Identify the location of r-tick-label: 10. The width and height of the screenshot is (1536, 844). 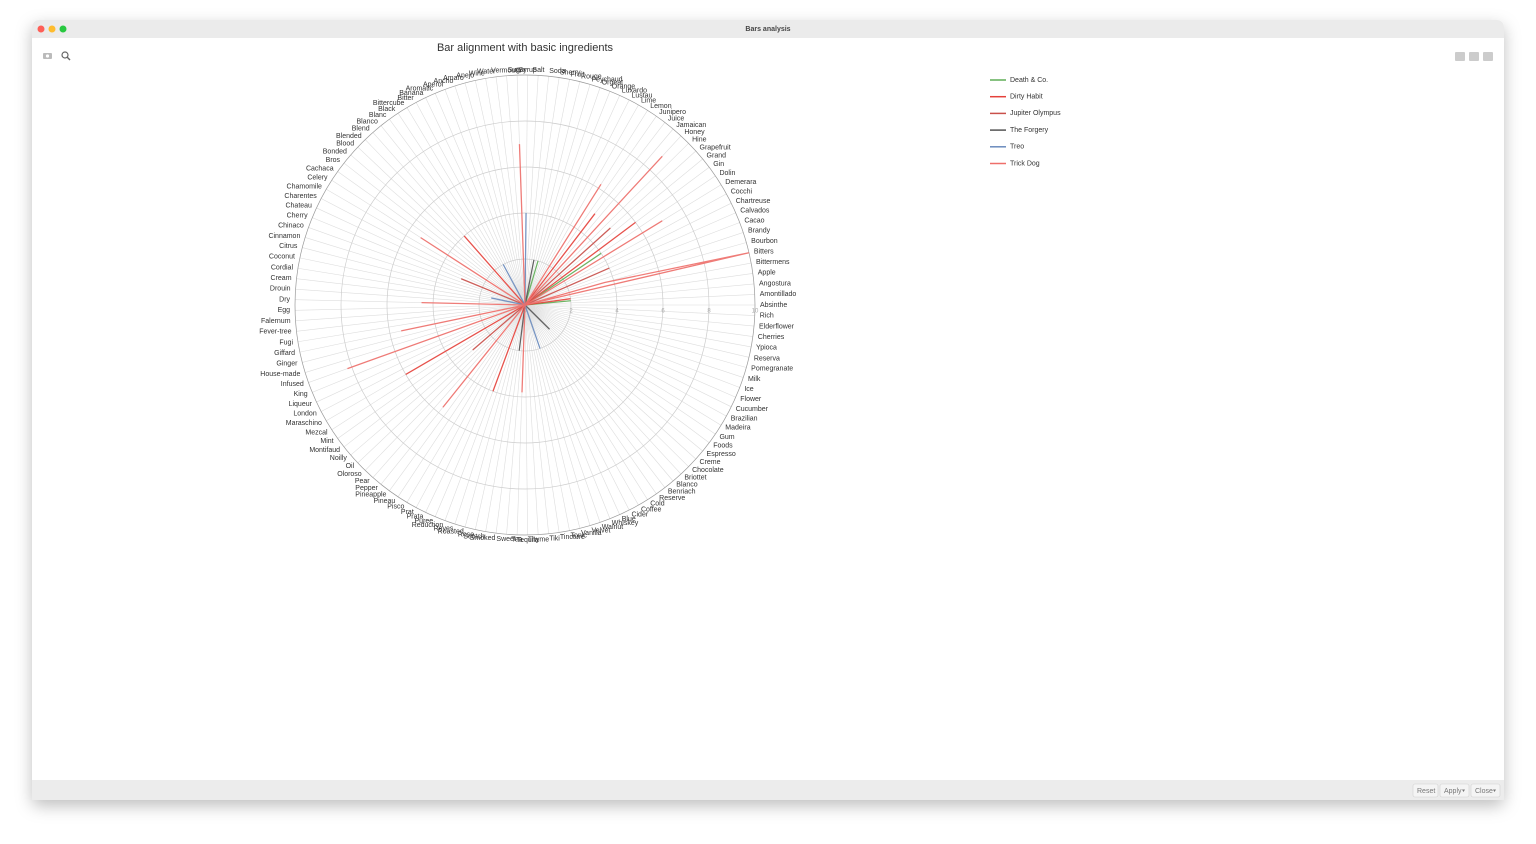
(755, 312).